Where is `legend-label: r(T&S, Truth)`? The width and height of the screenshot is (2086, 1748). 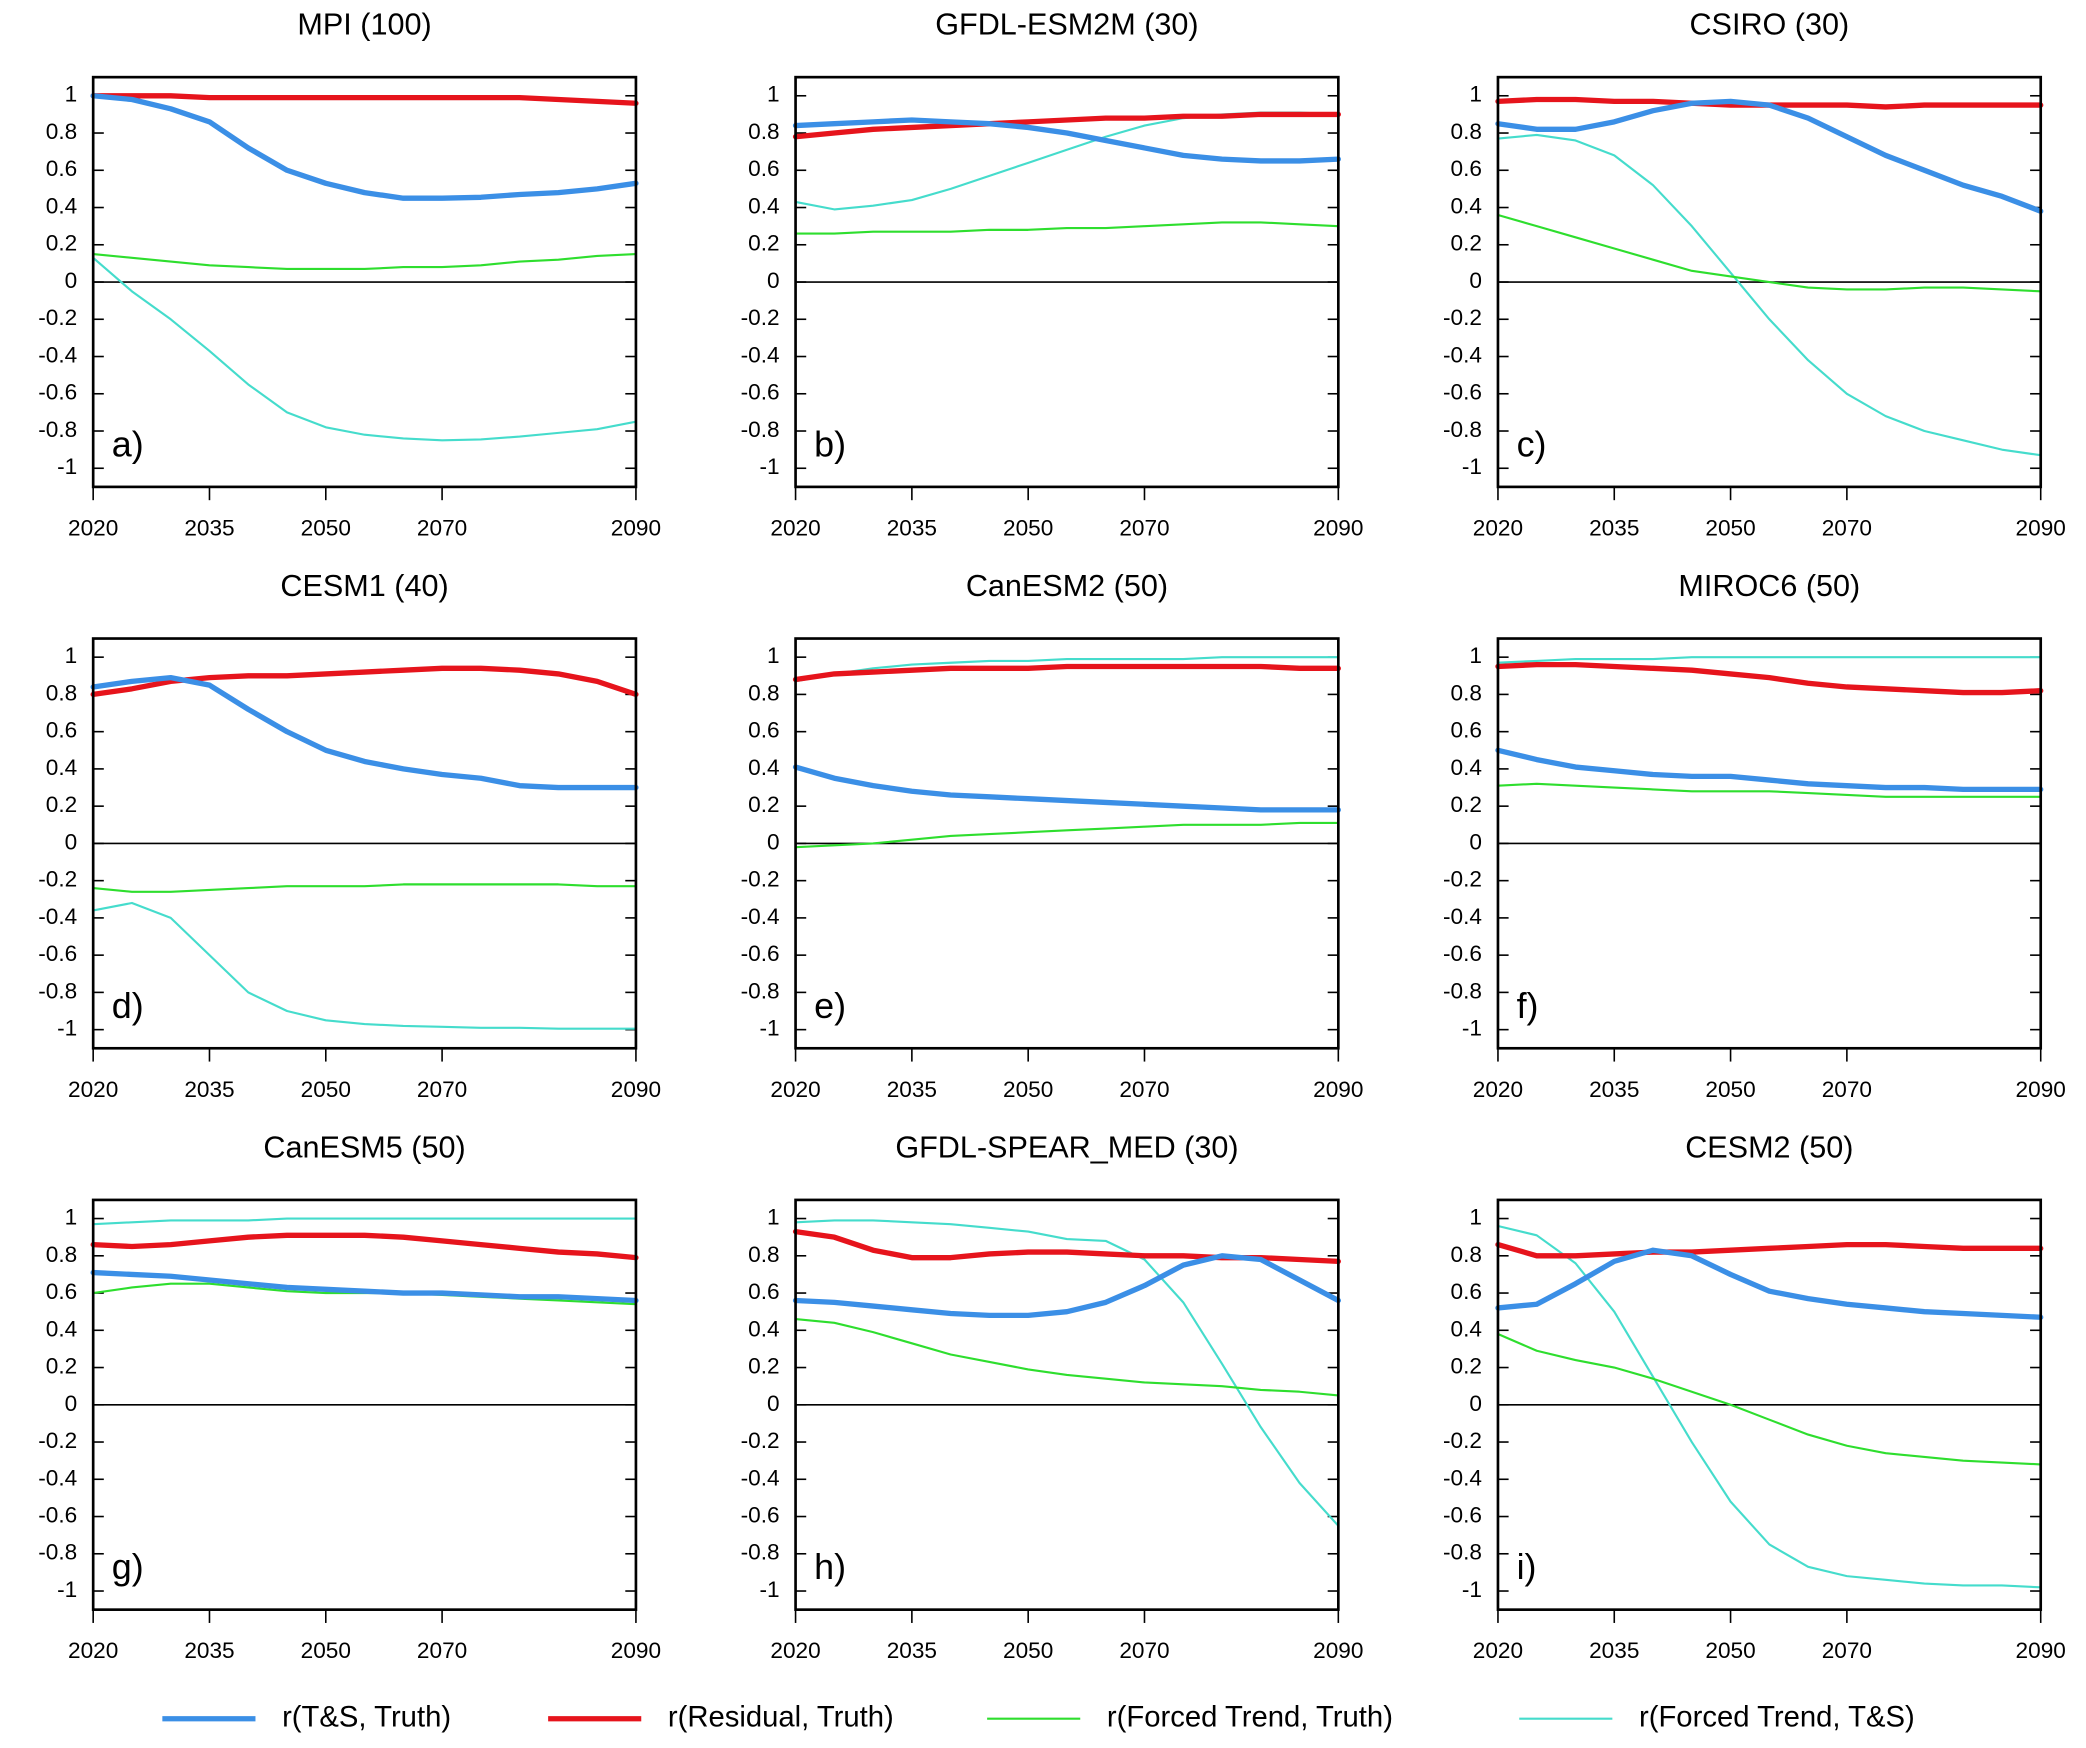 legend-label: r(T&S, Truth) is located at coordinates (366, 1717).